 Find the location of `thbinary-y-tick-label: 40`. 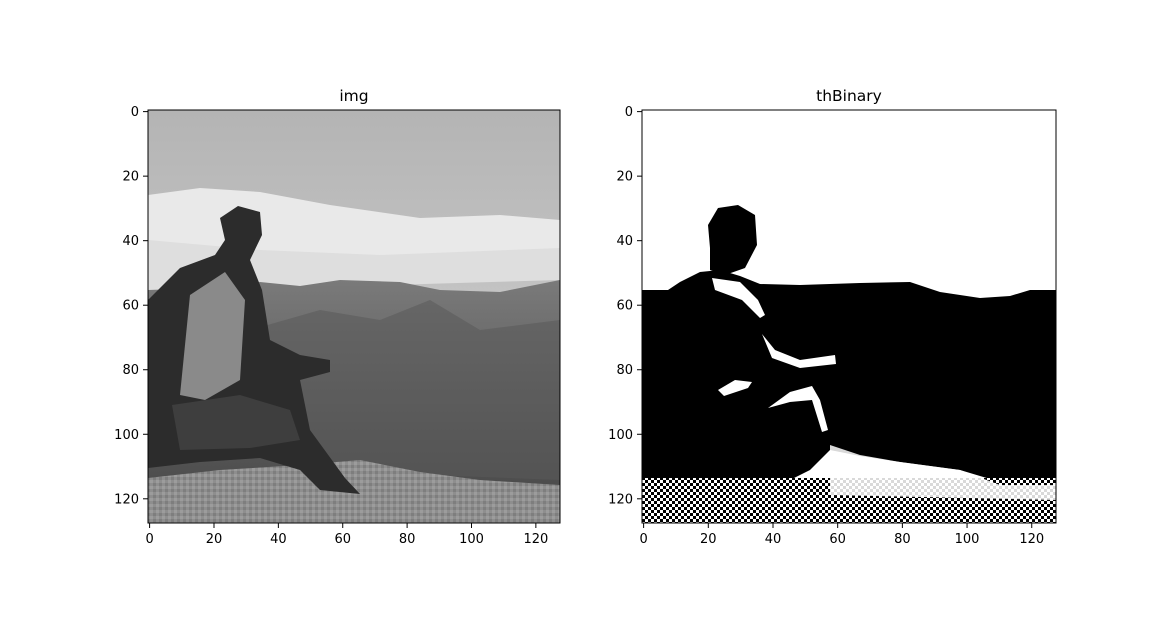

thbinary-y-tick-label: 40 is located at coordinates (624, 241).